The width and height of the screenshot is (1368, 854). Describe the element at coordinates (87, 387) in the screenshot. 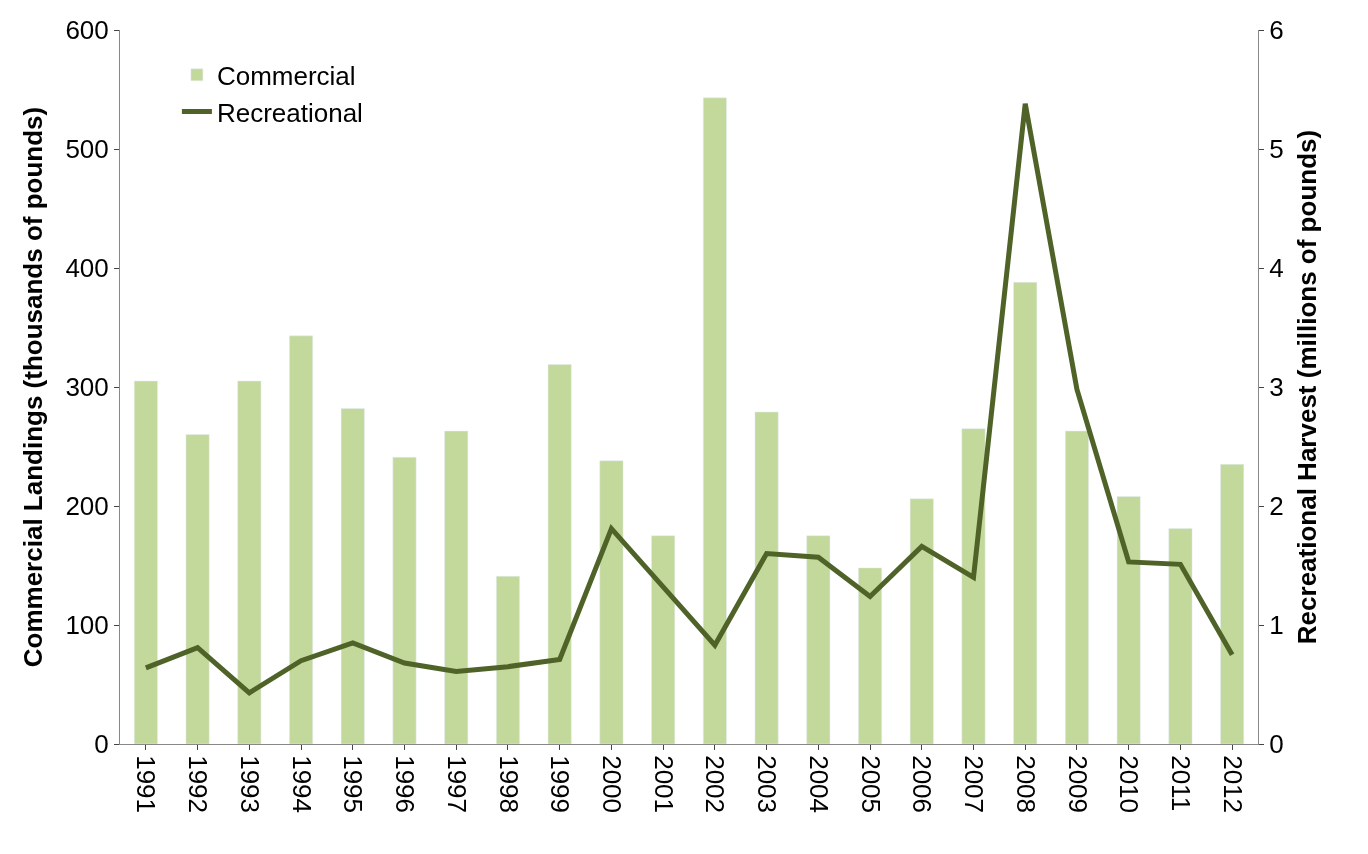

I see `y-tick-label: 300` at that location.